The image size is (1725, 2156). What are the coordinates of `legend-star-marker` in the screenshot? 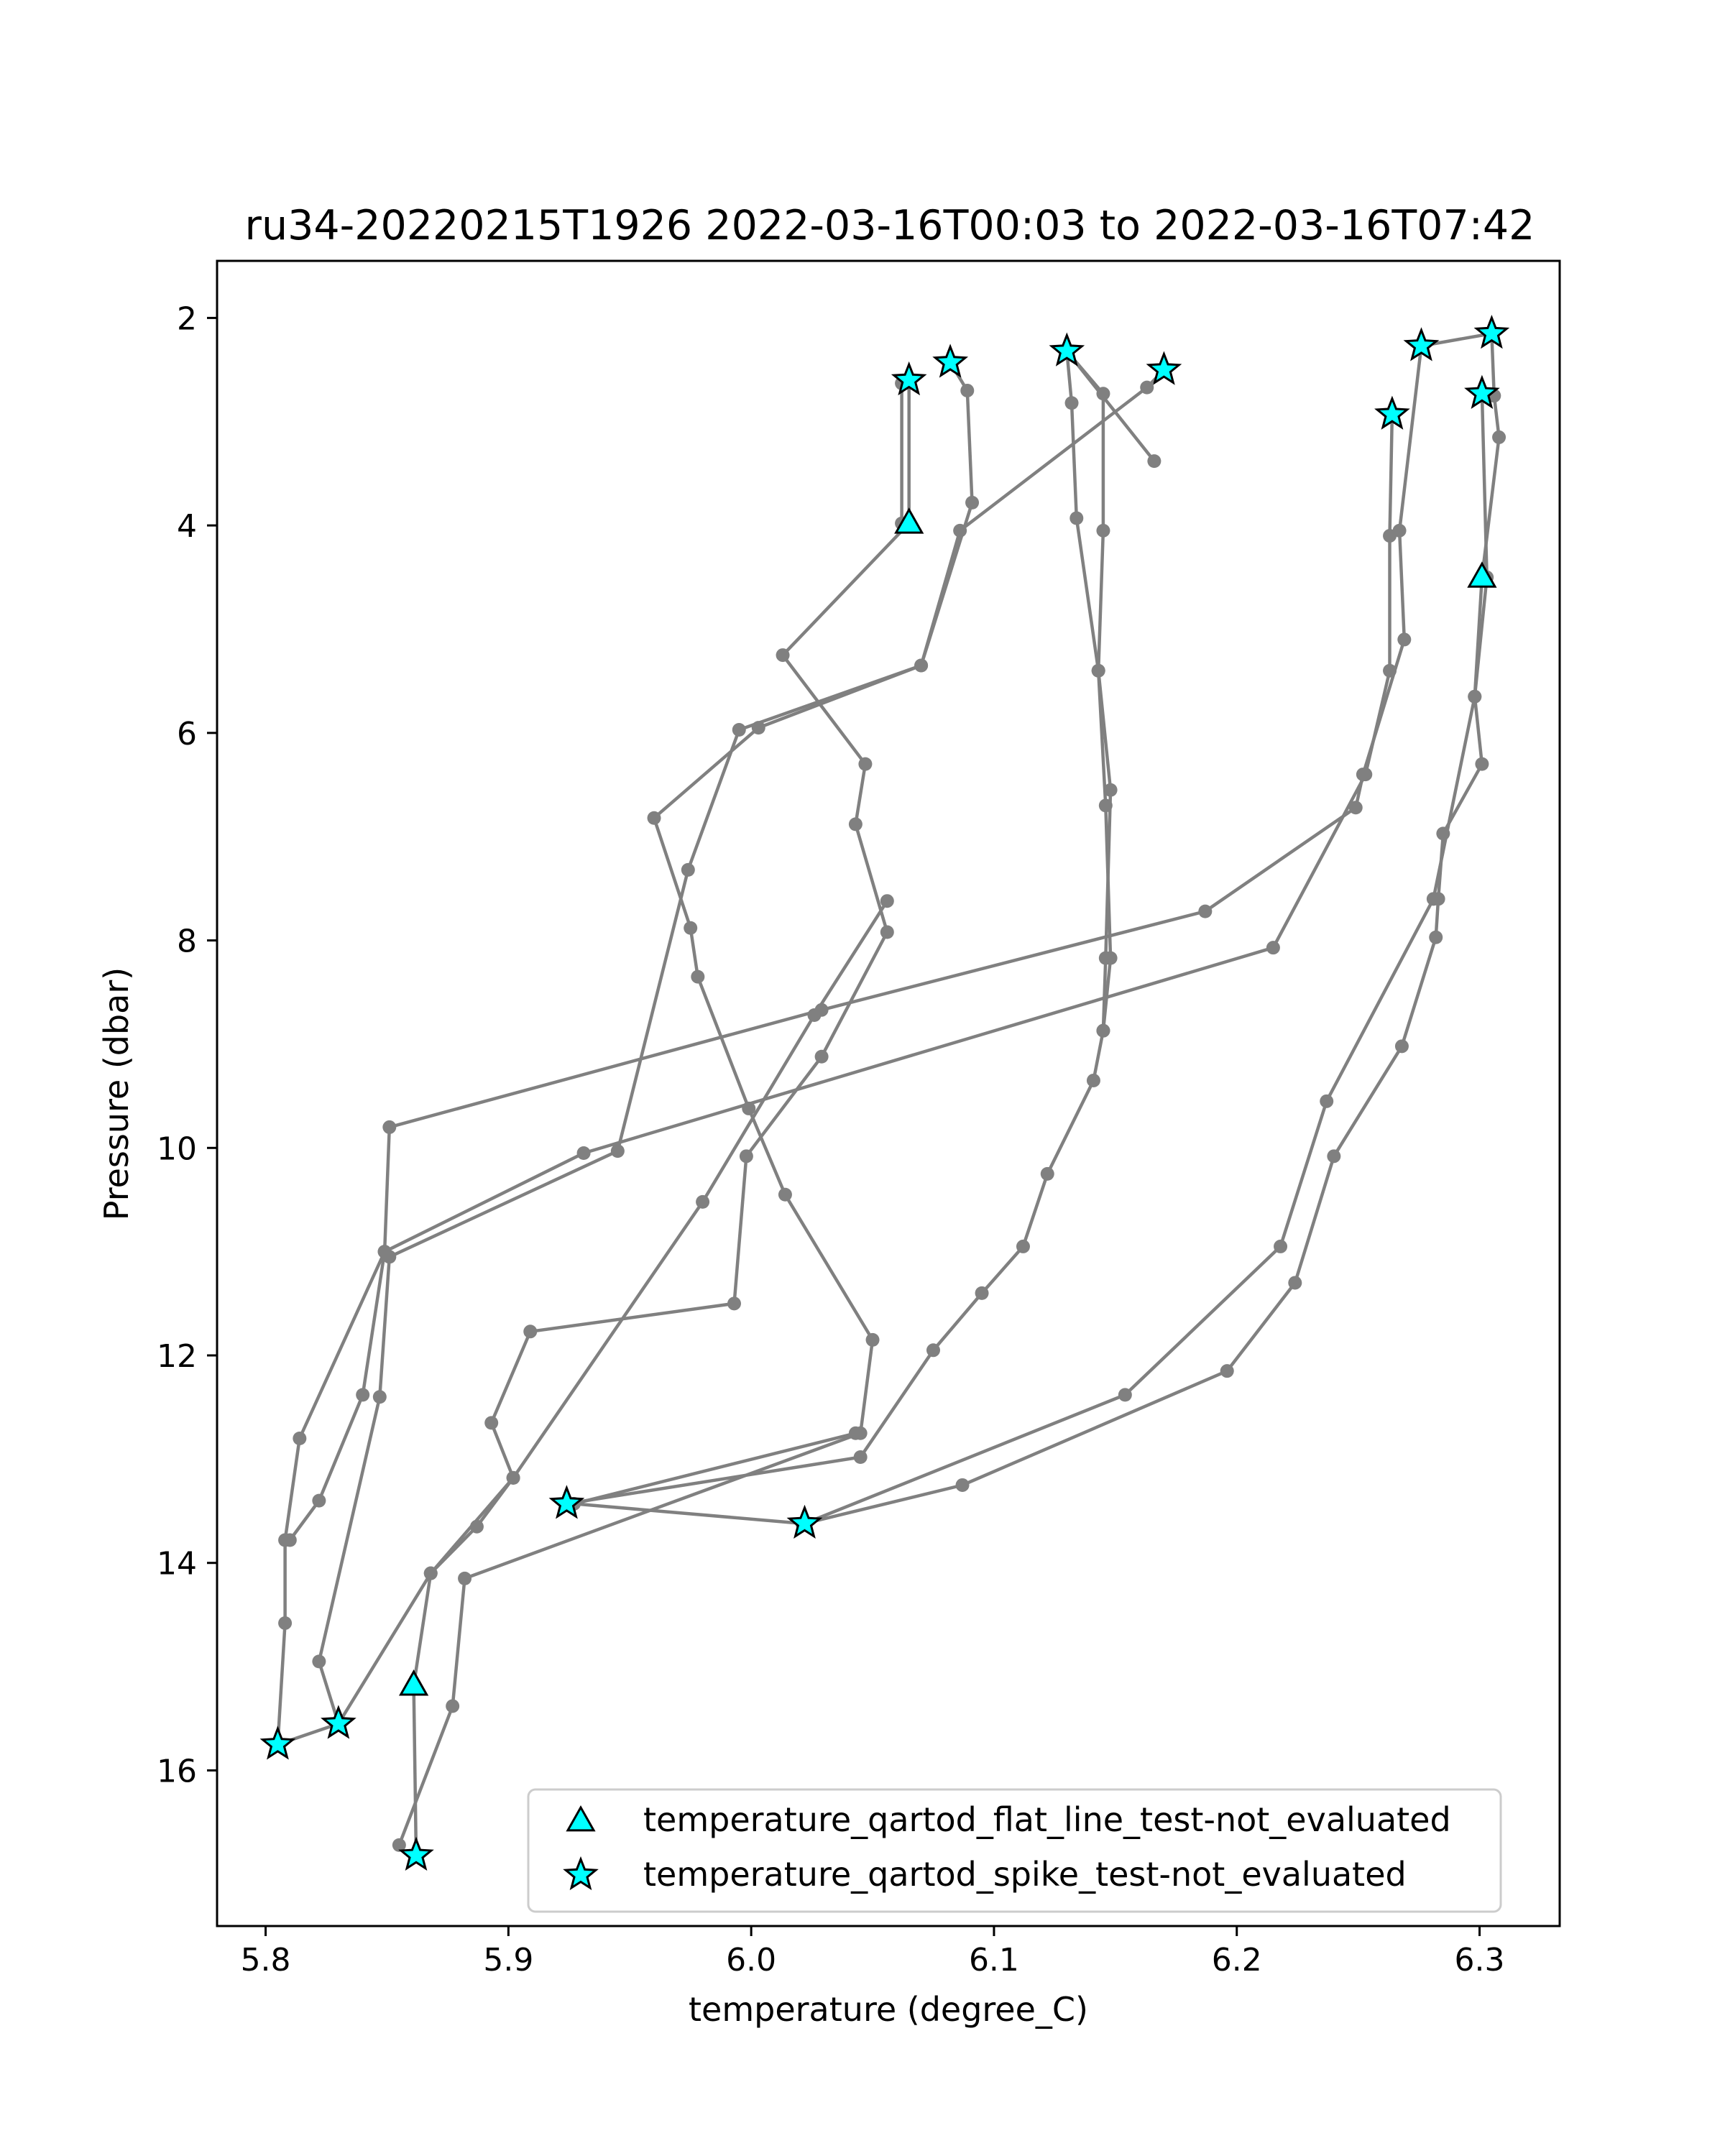 It's located at (581, 1873).